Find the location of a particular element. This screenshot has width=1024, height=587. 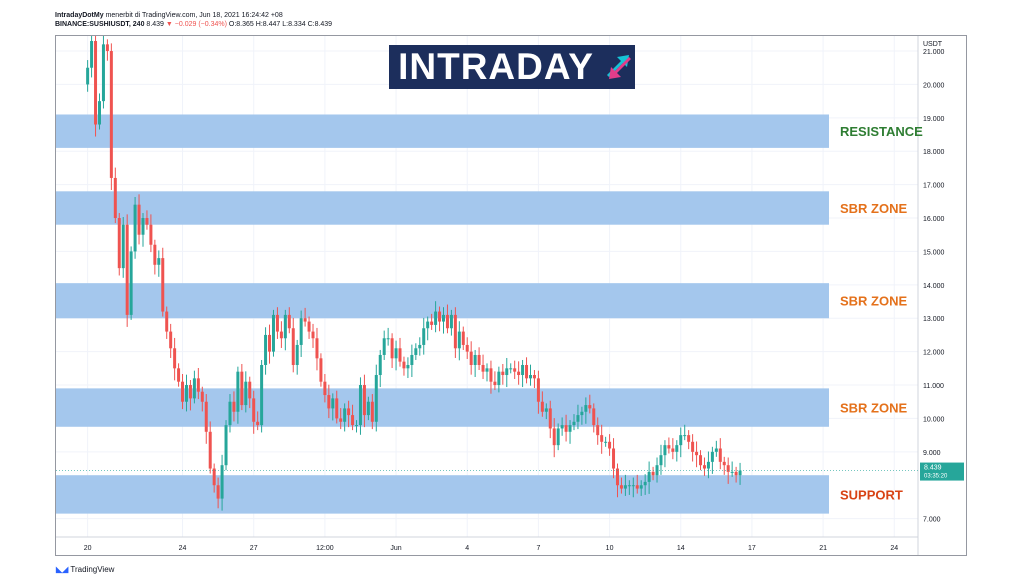

y-tick-label: 7.000 is located at coordinates (932, 520).